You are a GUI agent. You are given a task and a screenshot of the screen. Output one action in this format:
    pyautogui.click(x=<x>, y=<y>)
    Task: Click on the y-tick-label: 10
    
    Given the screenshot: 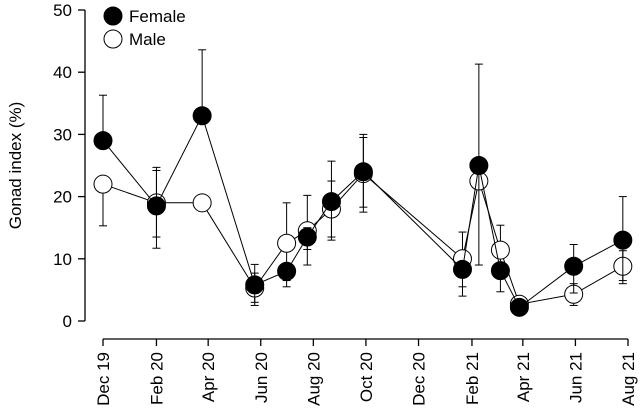 What is the action you would take?
    pyautogui.click(x=62, y=259)
    